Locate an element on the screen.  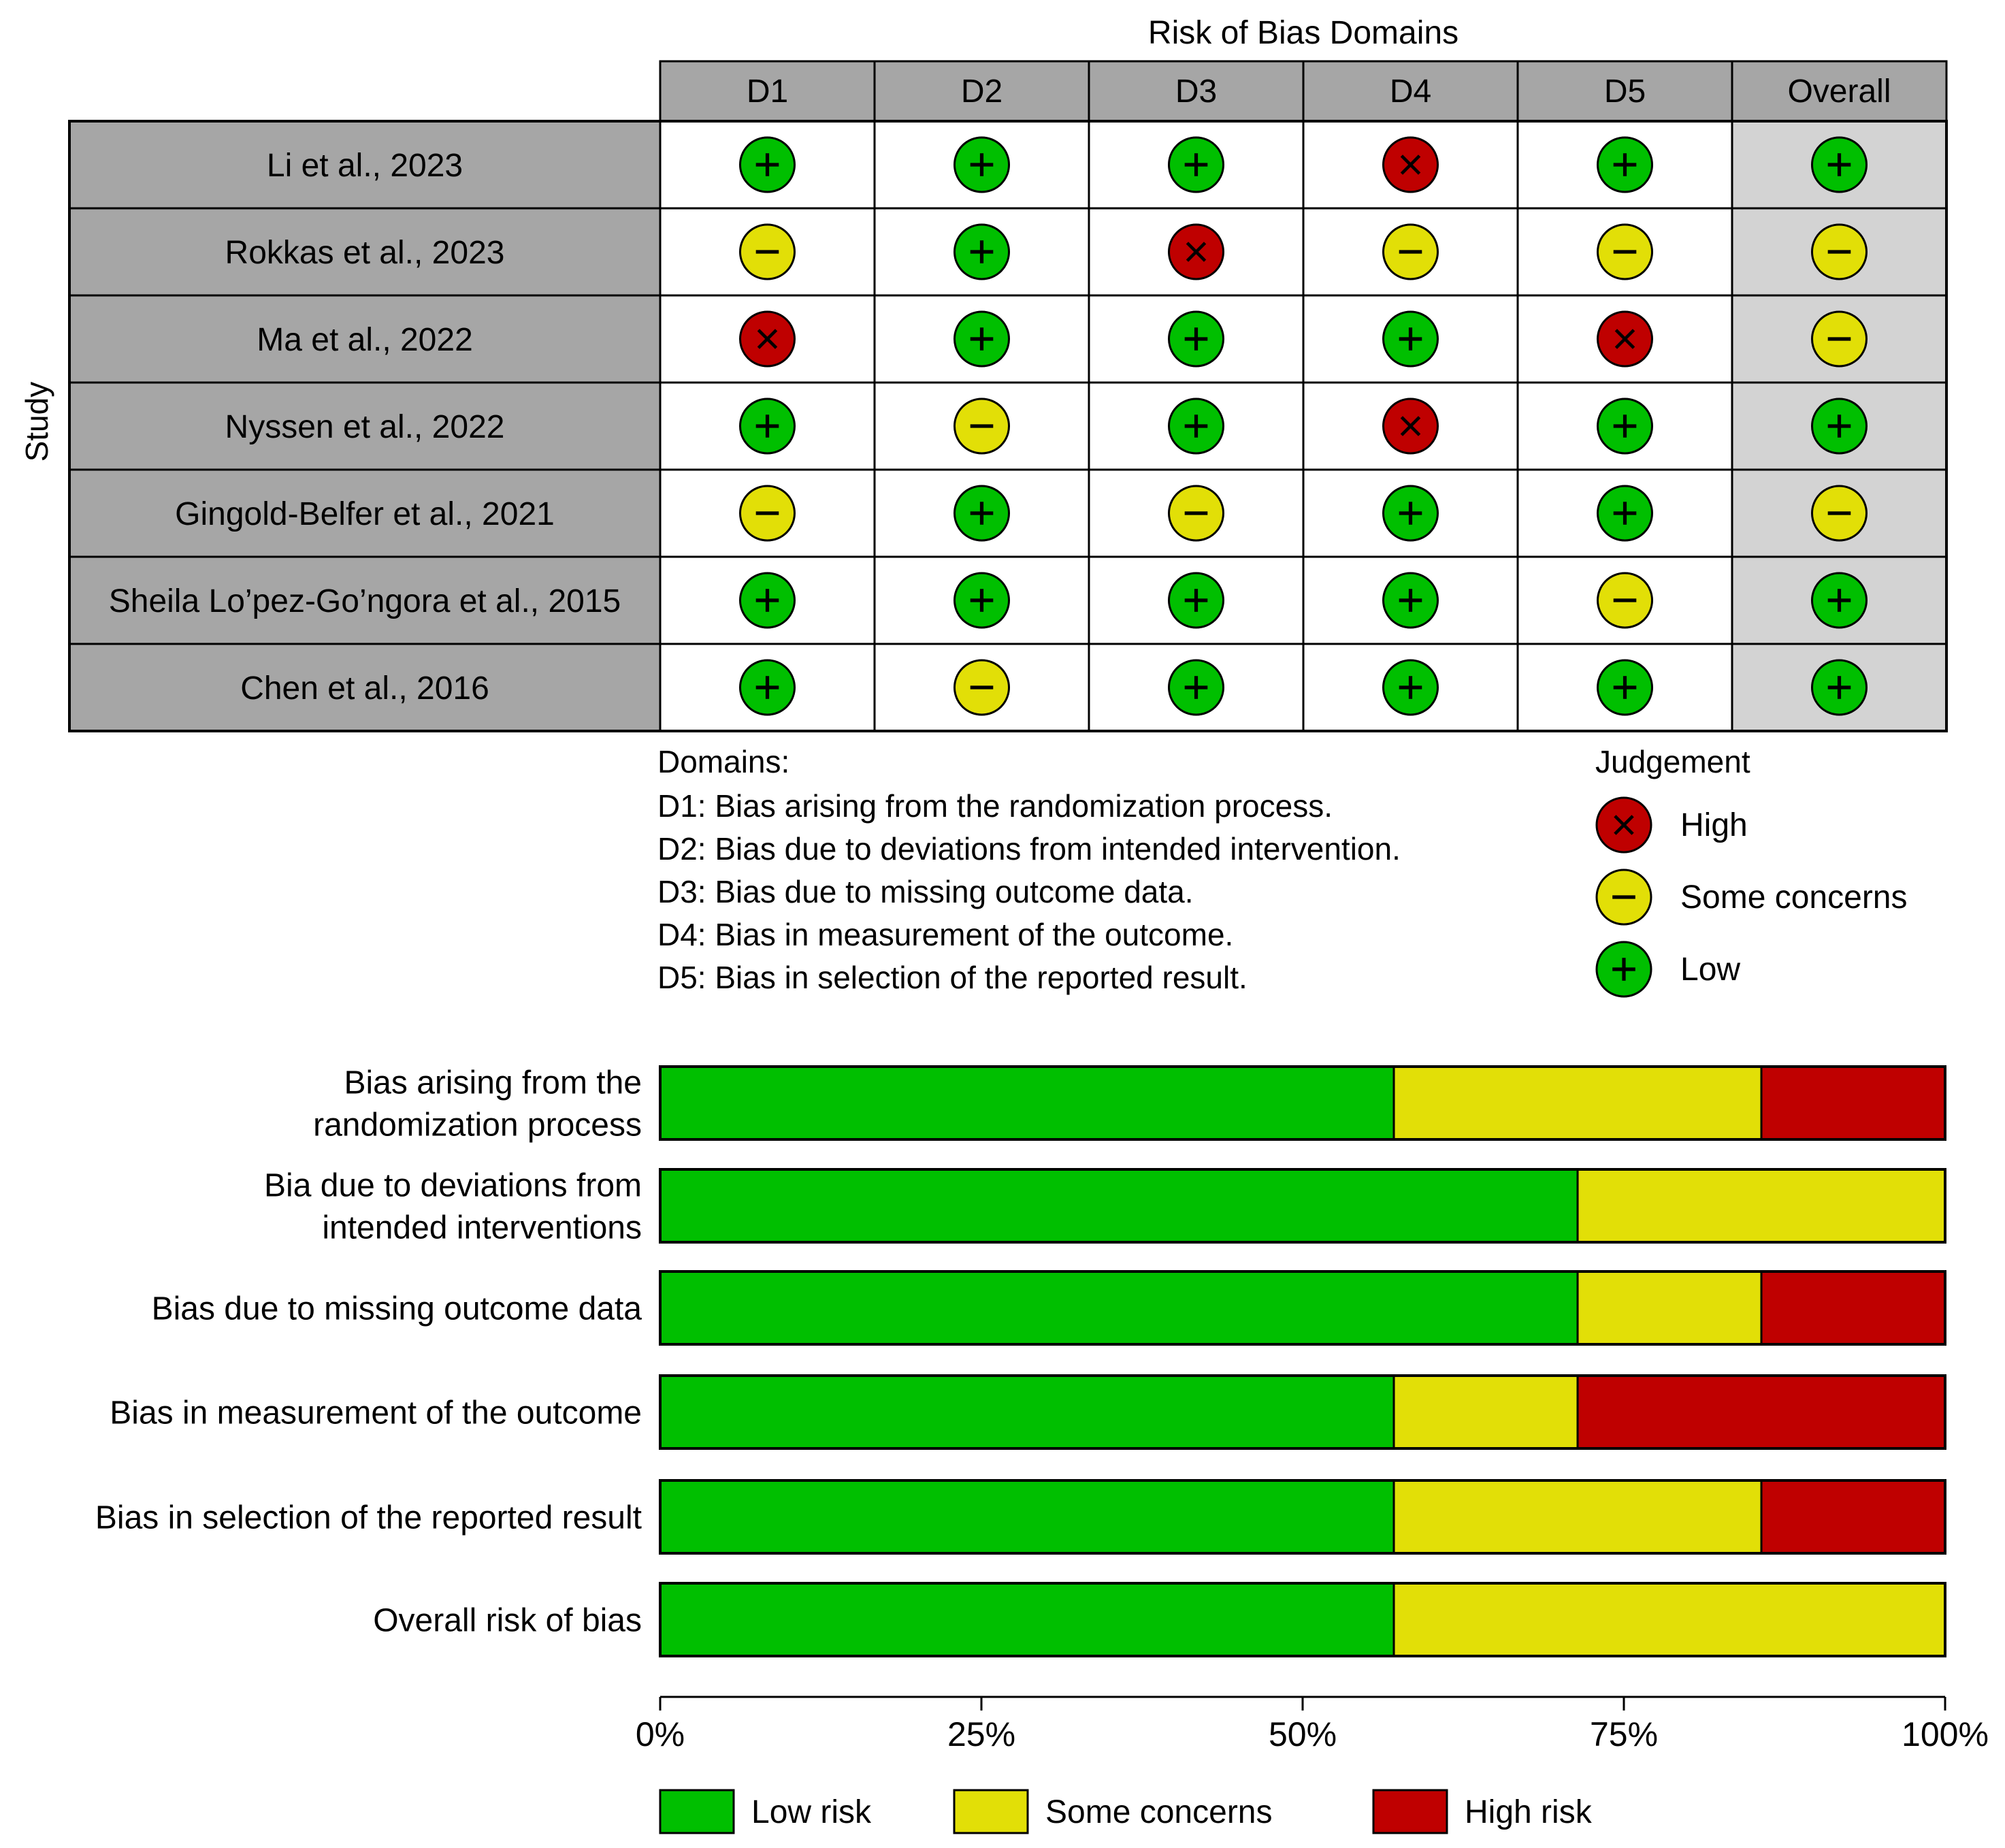
column-header-d2 is located at coordinates (982, 91).